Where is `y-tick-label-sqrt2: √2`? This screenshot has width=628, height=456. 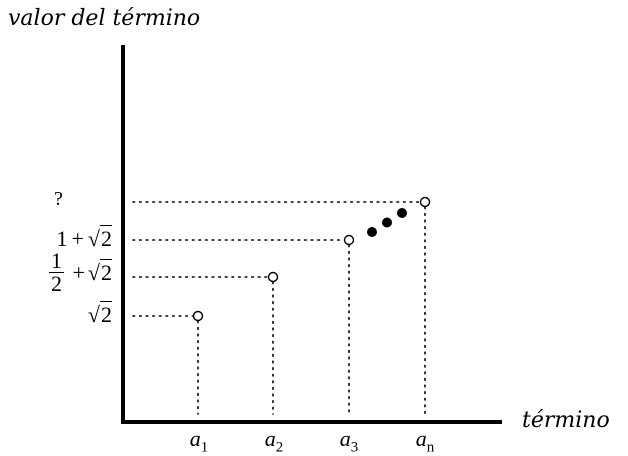
y-tick-label-sqrt2: √2 is located at coordinates (99, 314).